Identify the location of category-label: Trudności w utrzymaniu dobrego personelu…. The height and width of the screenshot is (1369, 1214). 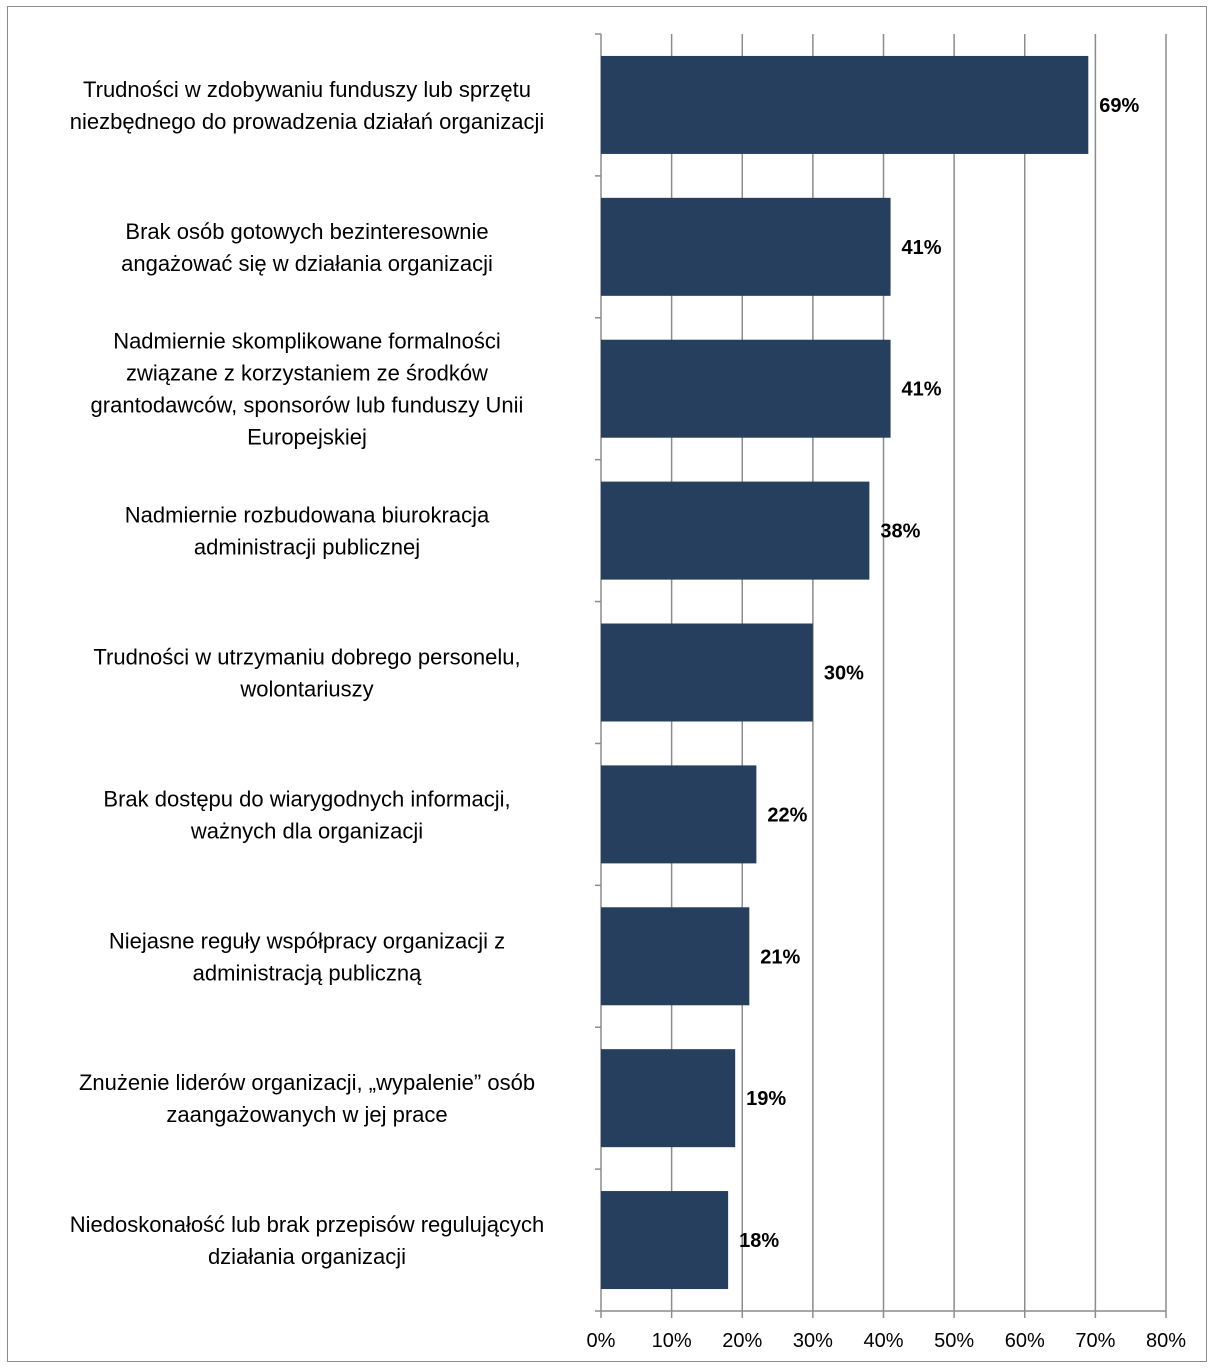
(306, 673).